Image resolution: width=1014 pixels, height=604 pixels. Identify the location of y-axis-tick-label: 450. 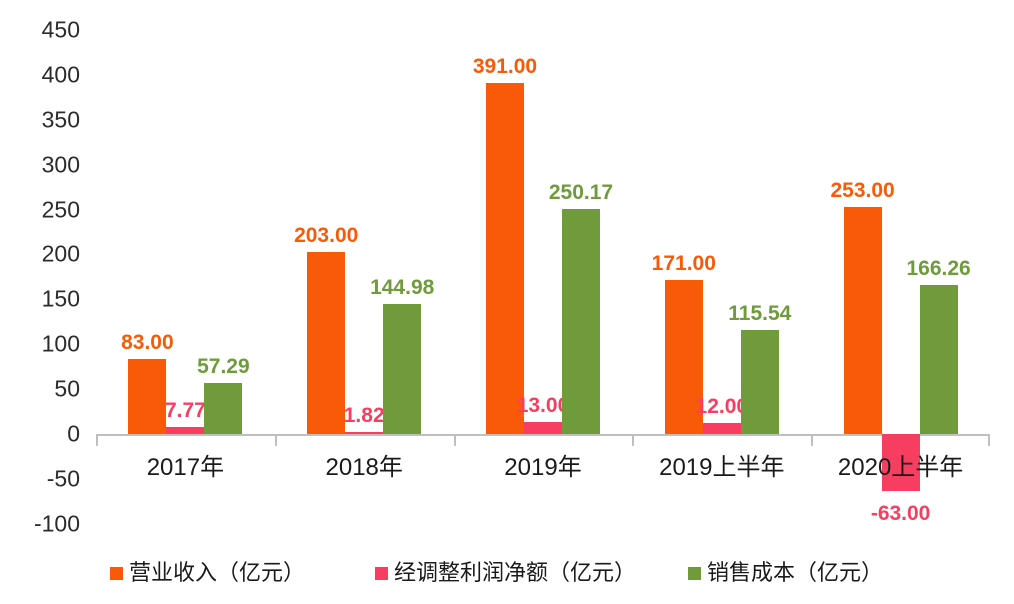
(60, 29).